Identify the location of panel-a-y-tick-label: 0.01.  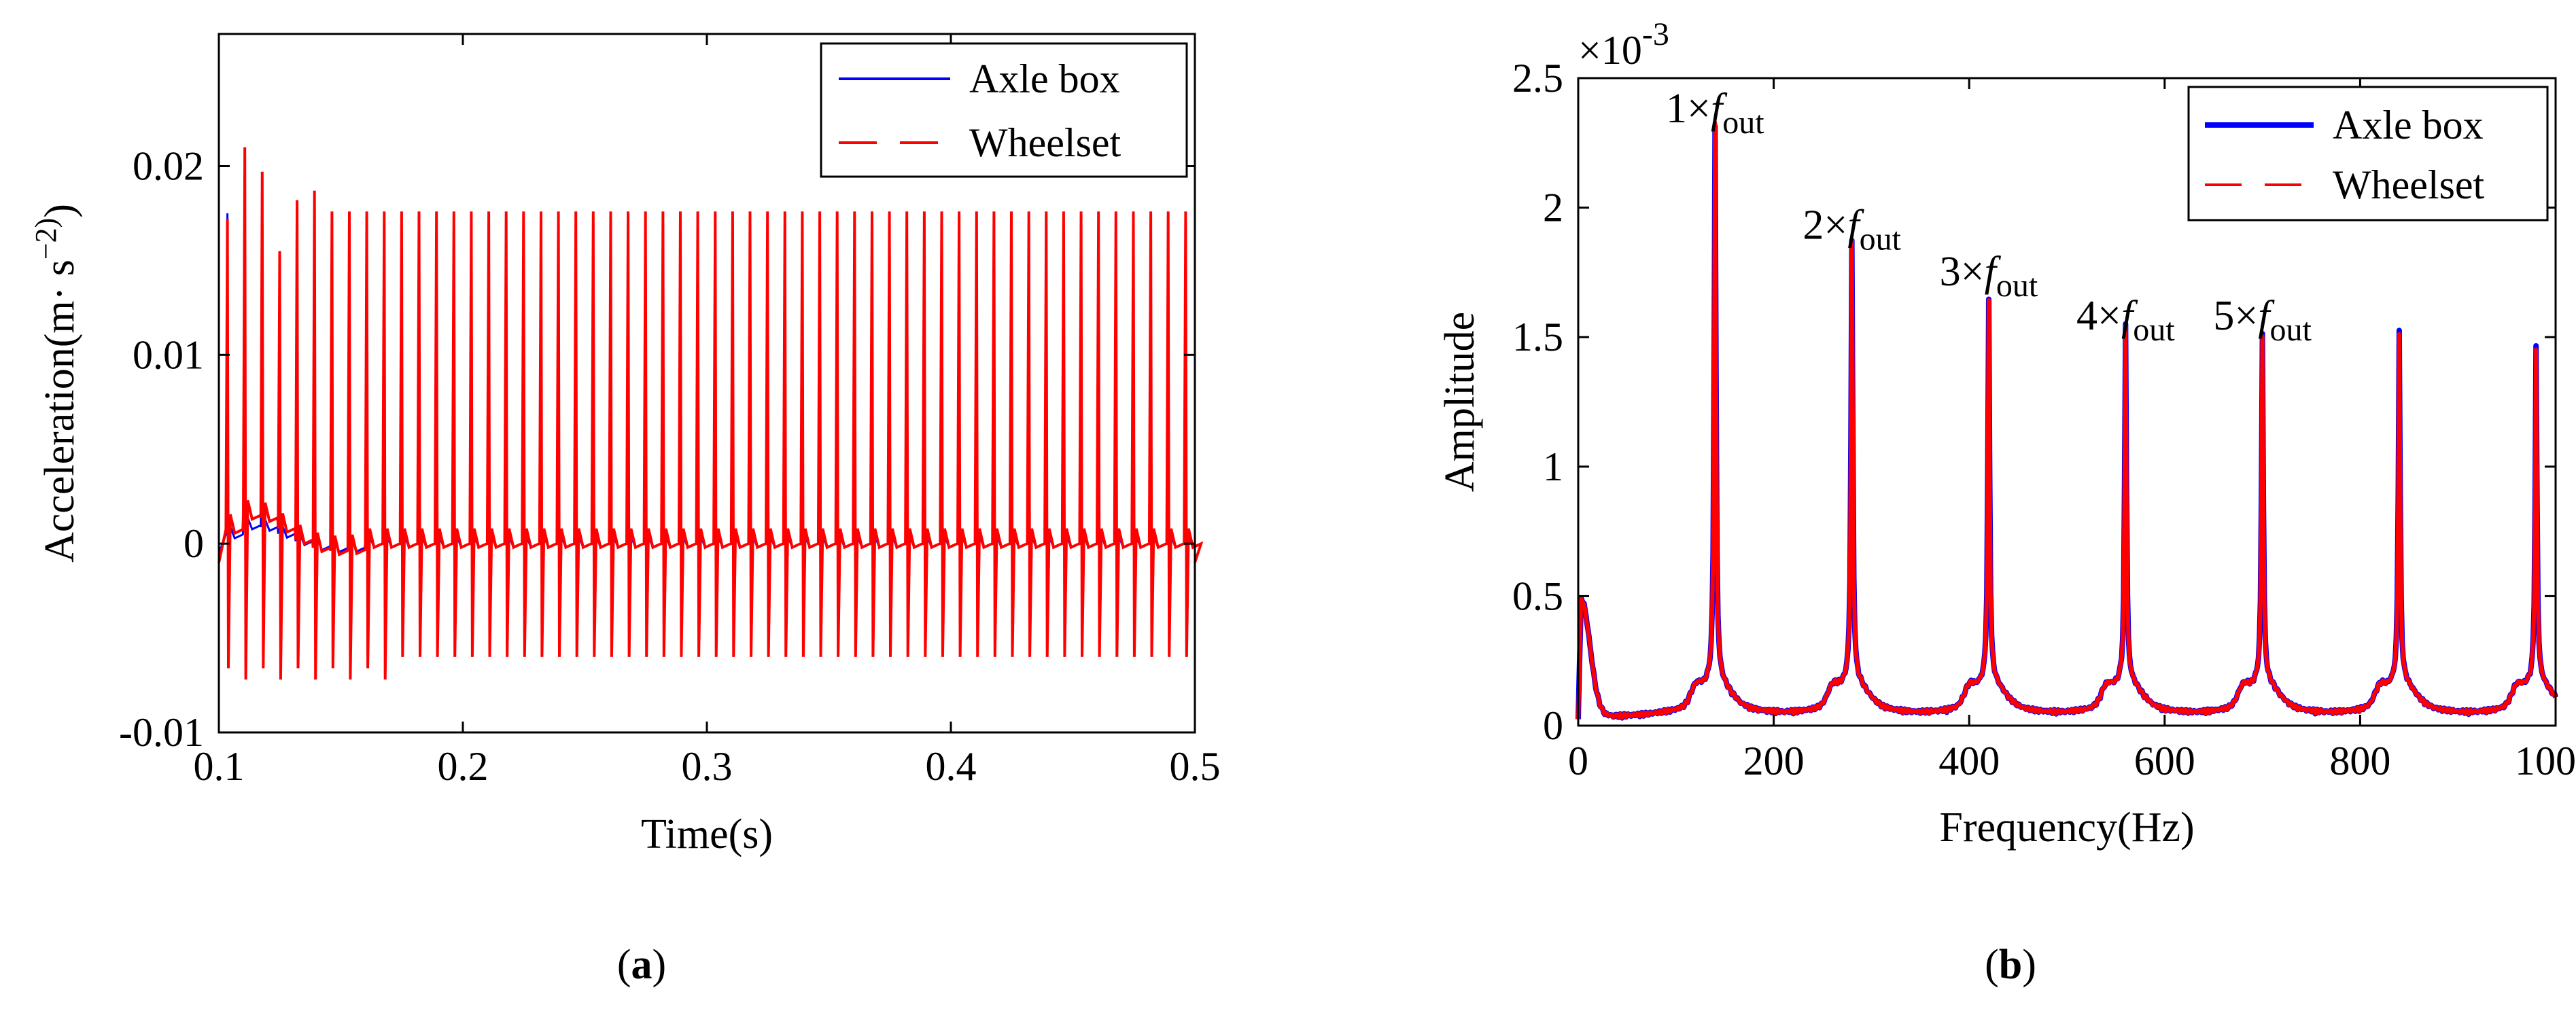
(168, 354).